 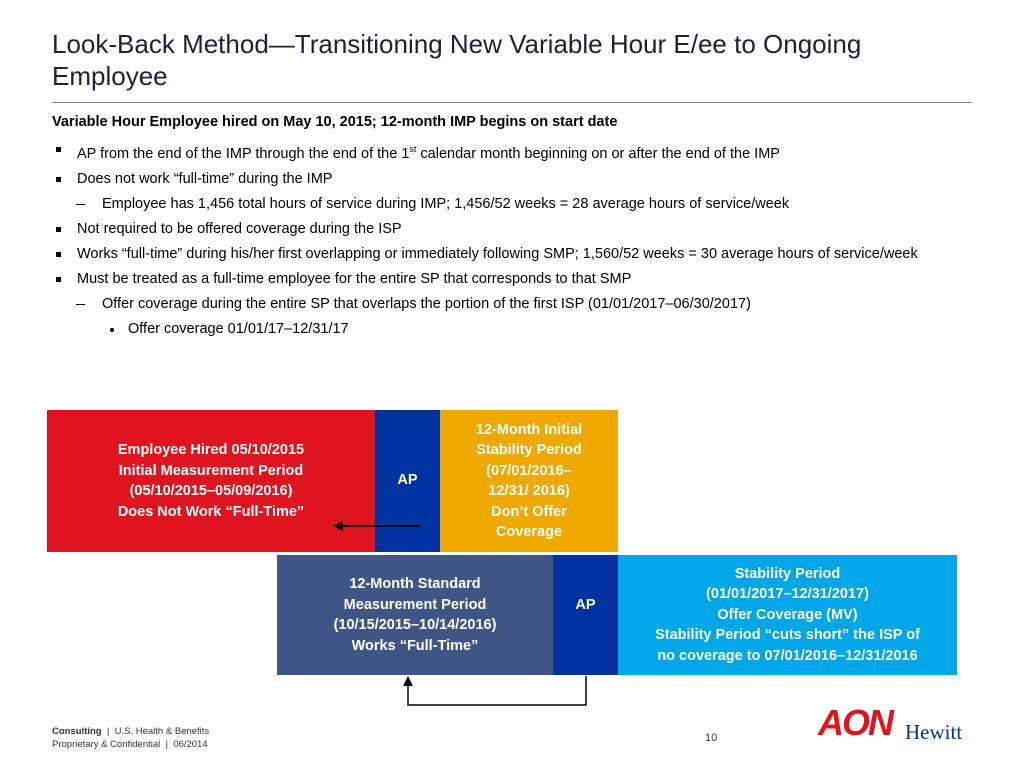 What do you see at coordinates (415, 625) in the screenshot?
I see `box-line: (10/15/2015–10/14/2016)` at bounding box center [415, 625].